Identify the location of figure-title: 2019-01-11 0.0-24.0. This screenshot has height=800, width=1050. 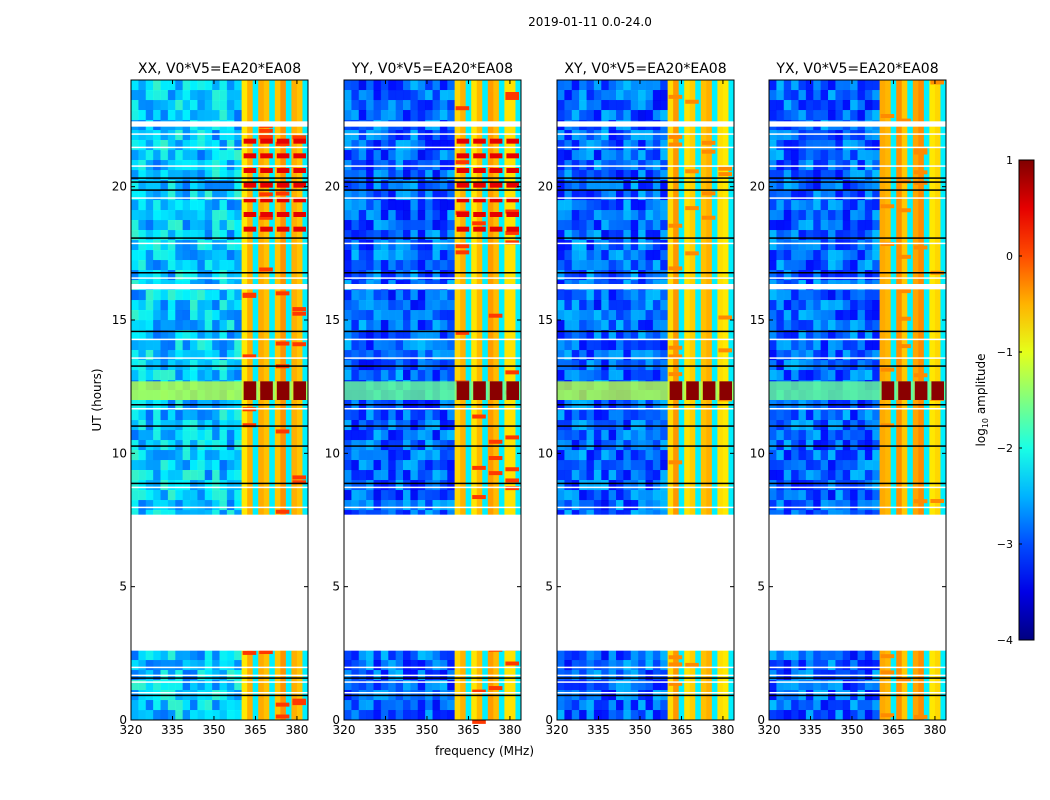
(590, 22).